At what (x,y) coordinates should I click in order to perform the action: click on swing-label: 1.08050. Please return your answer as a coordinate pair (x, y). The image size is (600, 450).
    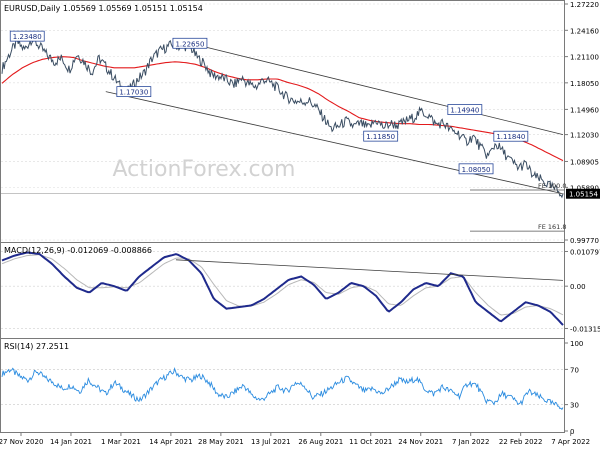
    Looking at the image, I should click on (476, 170).